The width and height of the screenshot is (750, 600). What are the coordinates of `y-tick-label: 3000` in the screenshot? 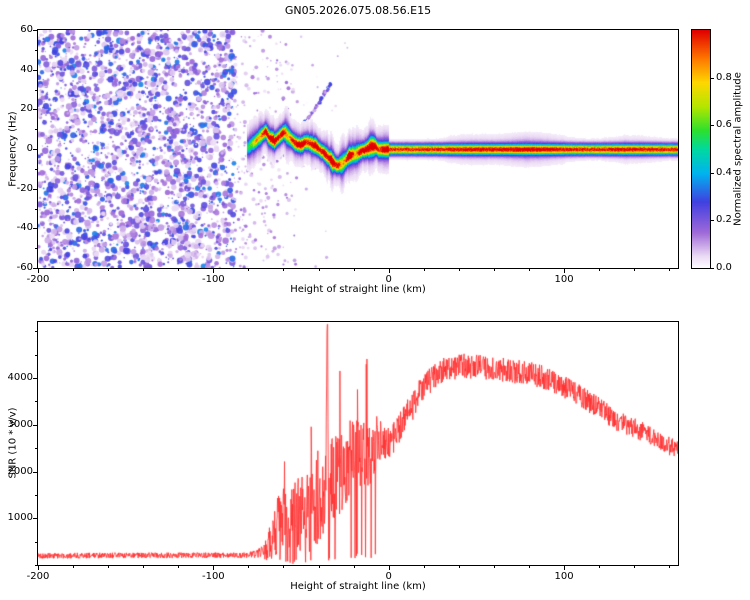 It's located at (20, 424).